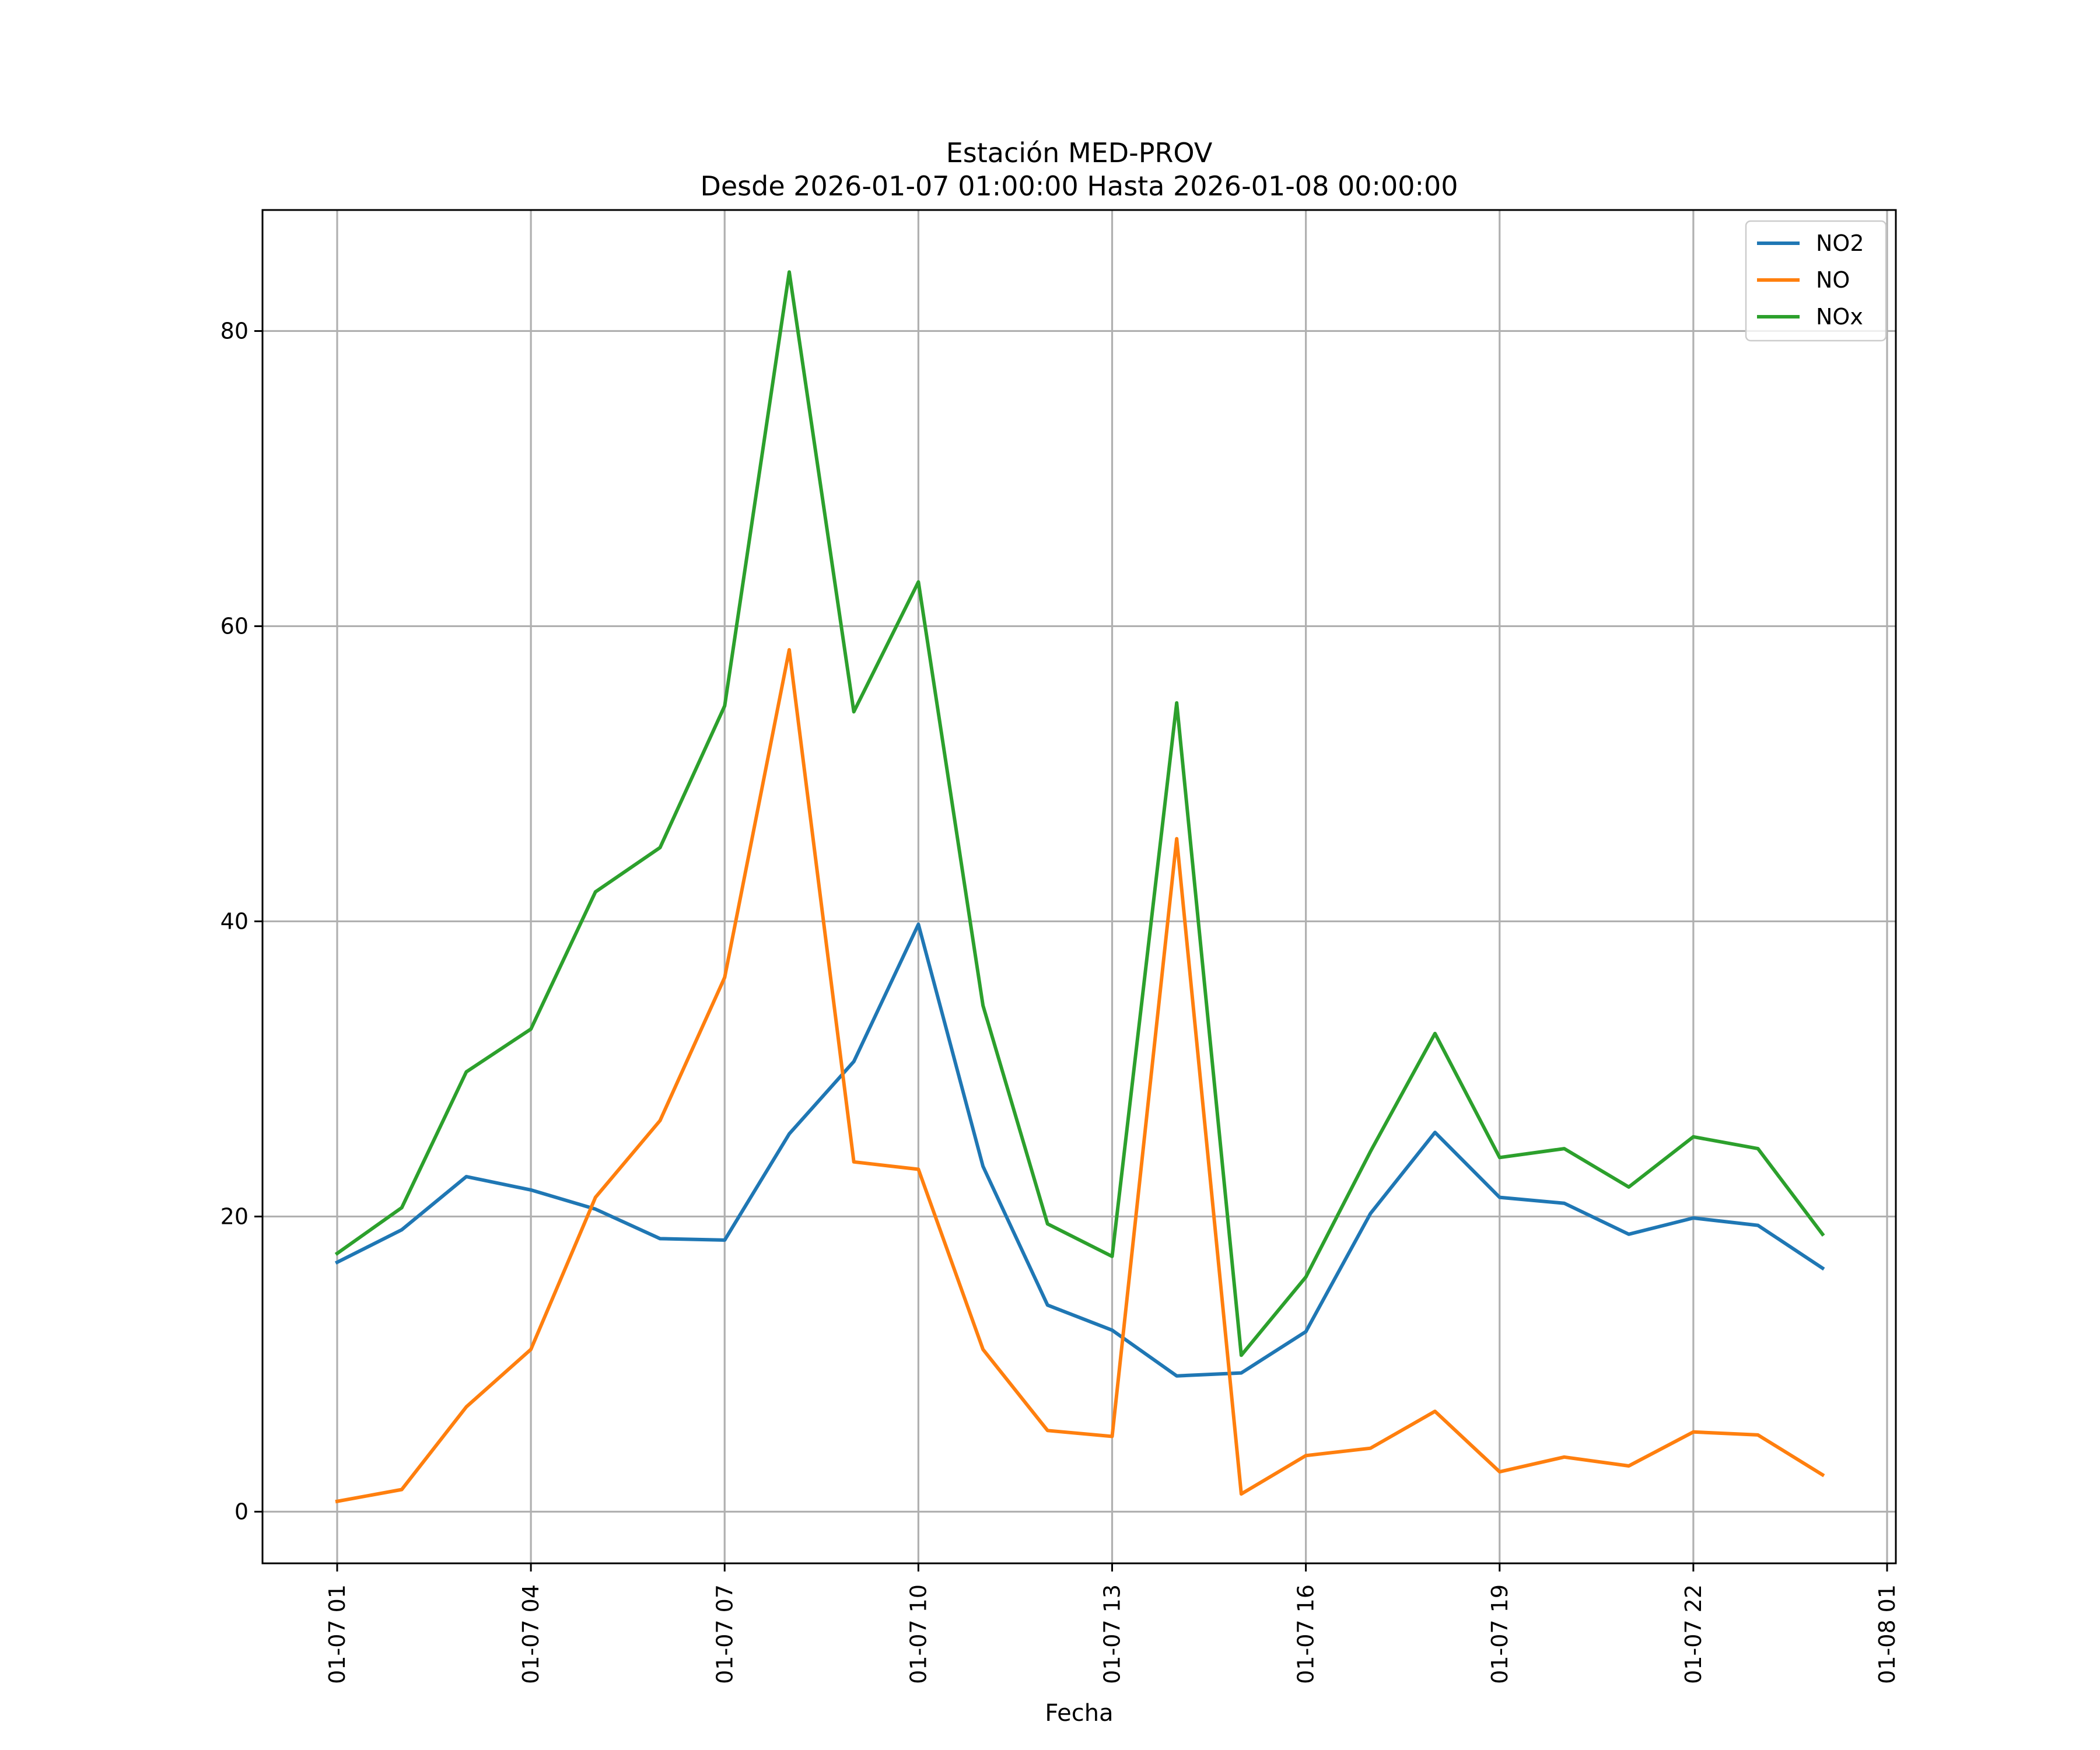 The height and width of the screenshot is (1750, 2100). What do you see at coordinates (1840, 243) in the screenshot?
I see `legend-label-no2: NO2` at bounding box center [1840, 243].